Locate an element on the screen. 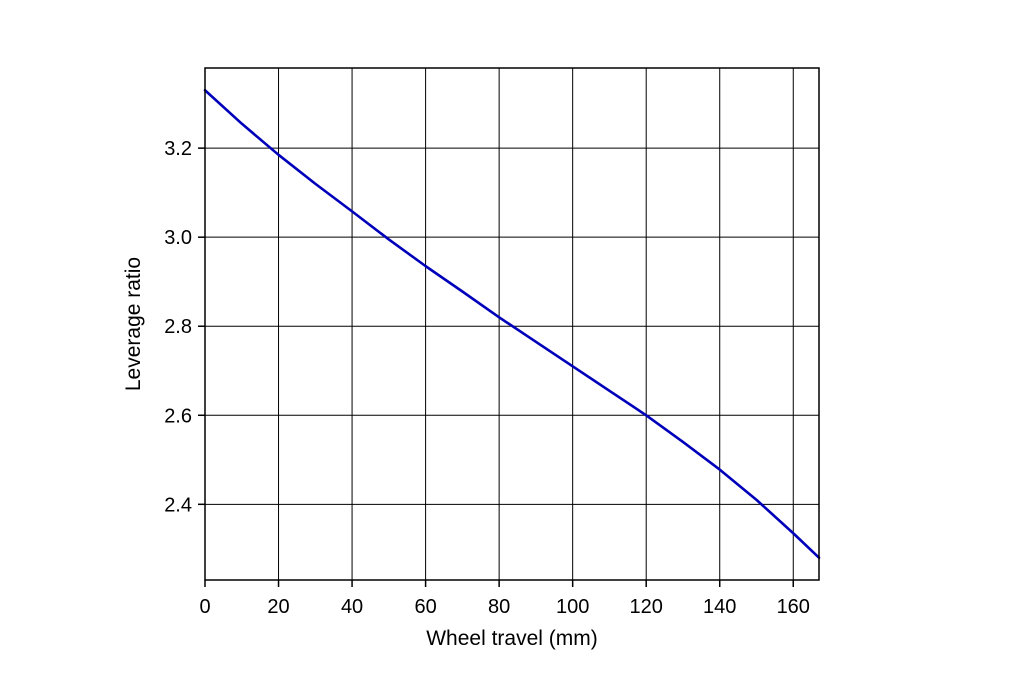 This screenshot has height=683, width=1024. x-axis-label: Wheel travel (mm) is located at coordinates (512, 638).